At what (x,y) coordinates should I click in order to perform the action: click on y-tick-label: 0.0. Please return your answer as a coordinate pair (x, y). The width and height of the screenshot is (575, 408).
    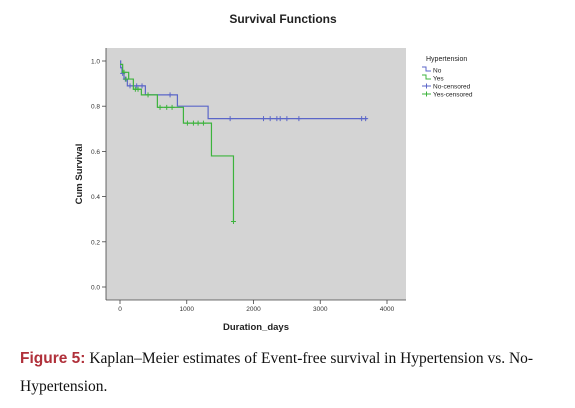
    Looking at the image, I should click on (95, 288).